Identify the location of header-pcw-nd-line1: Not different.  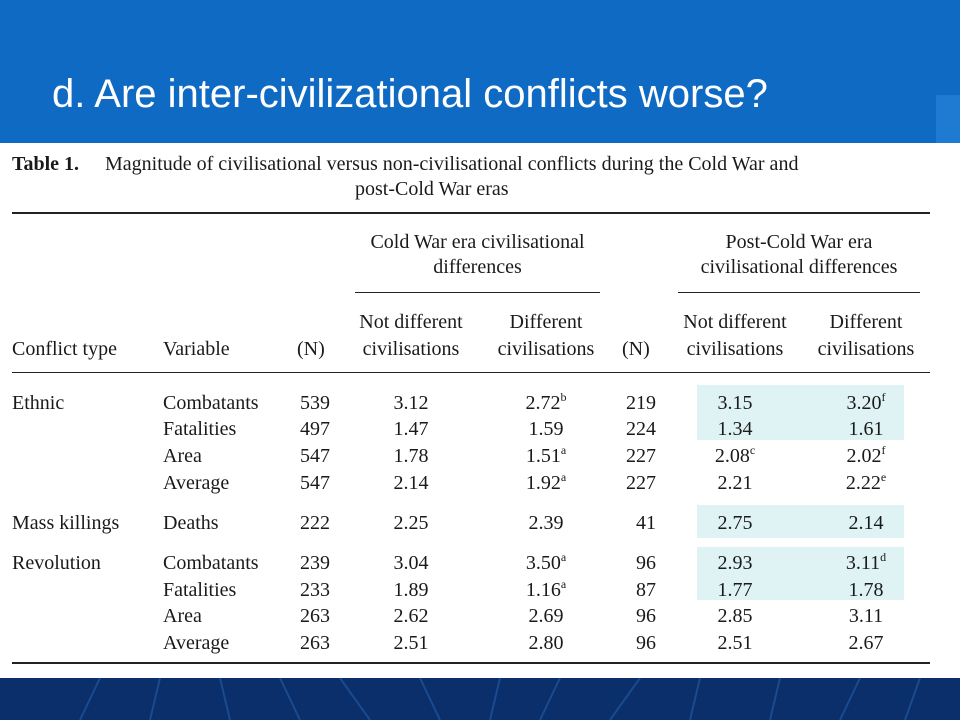
(735, 322).